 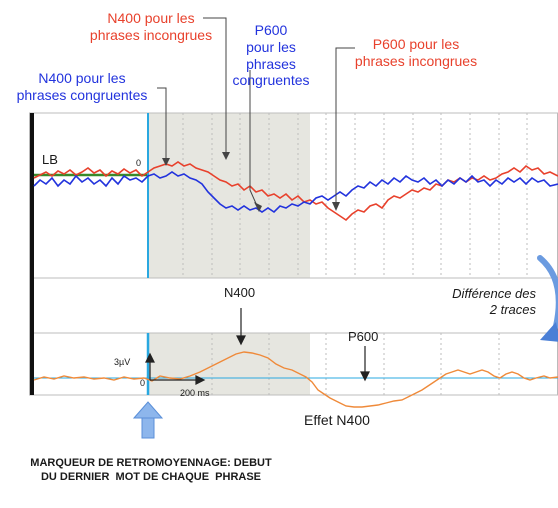 What do you see at coordinates (143, 383) in the screenshot?
I see `zero-label-bottom: 0` at bounding box center [143, 383].